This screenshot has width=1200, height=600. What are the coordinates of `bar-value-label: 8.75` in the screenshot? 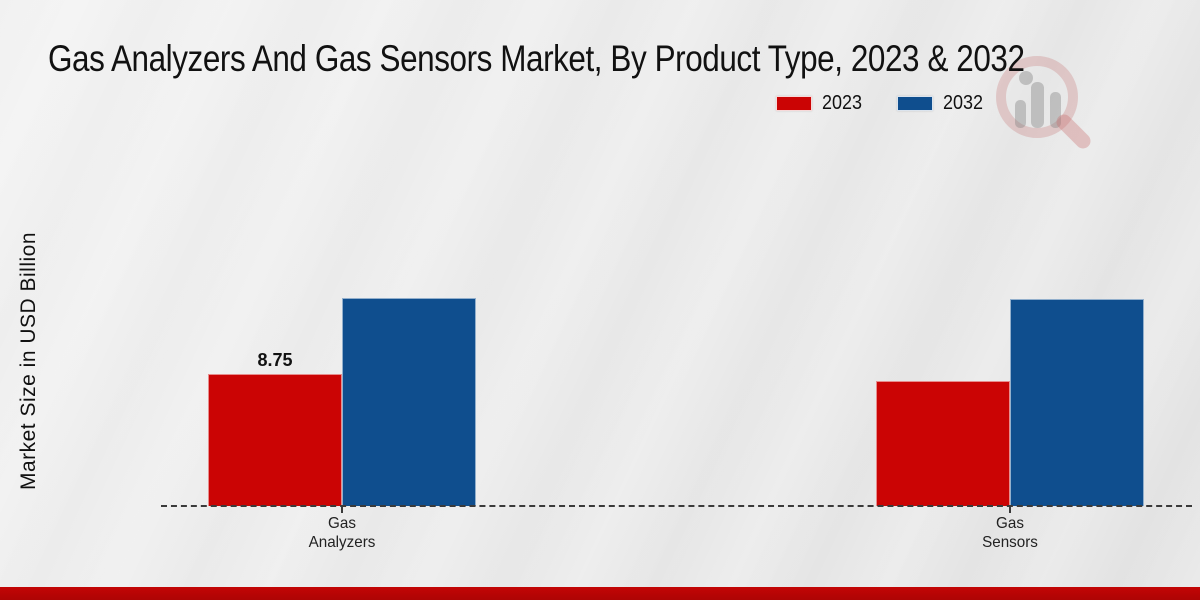 It's located at (275, 360).